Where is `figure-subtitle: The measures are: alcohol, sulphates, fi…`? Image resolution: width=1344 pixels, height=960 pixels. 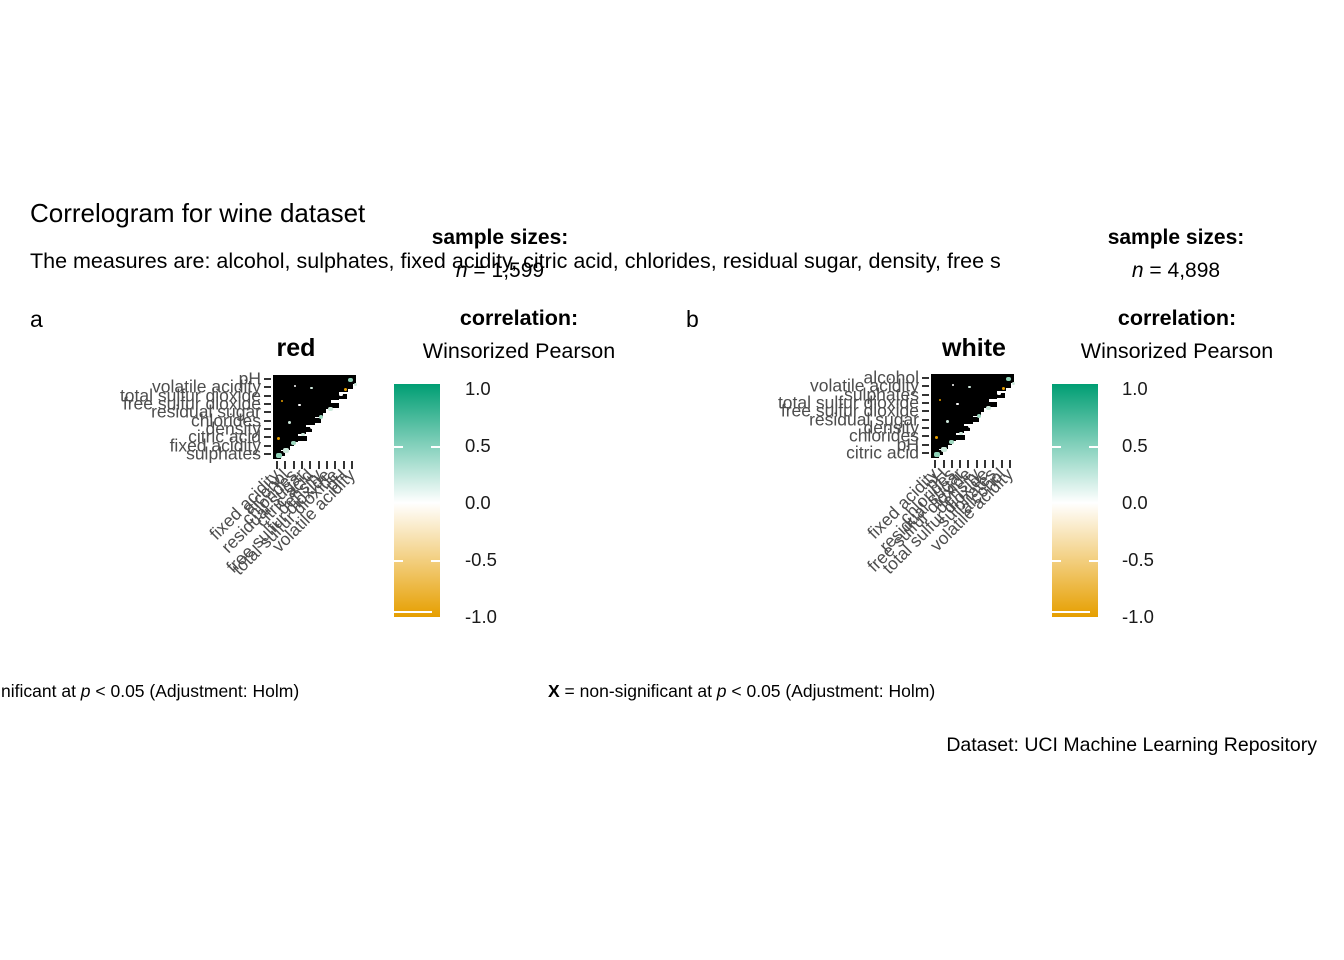 figure-subtitle: The measures are: alcohol, sulphates, fi… is located at coordinates (515, 261).